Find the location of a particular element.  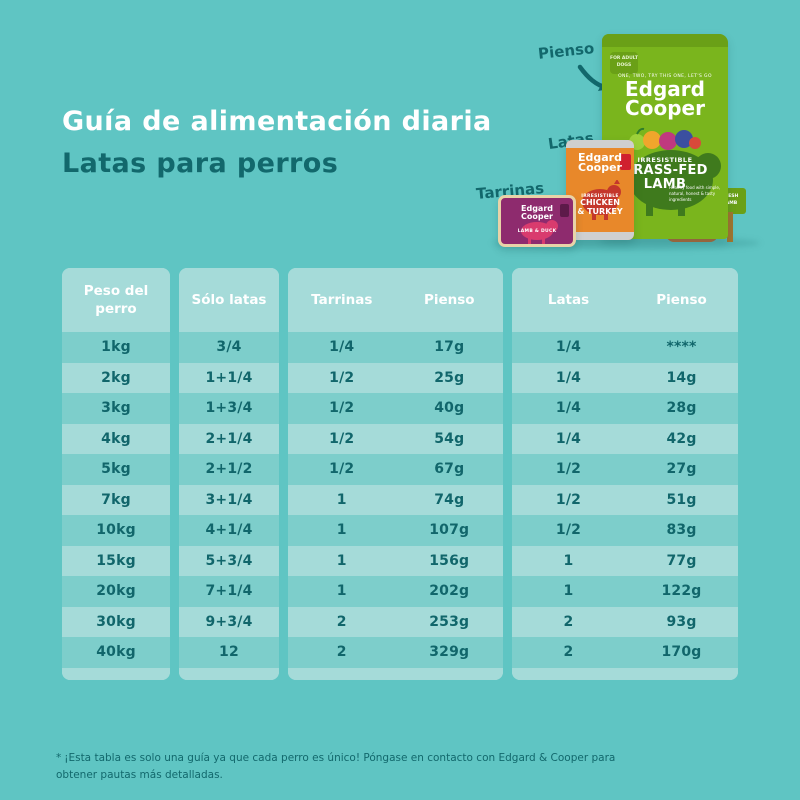

table-row: 1/2 40g is located at coordinates (395, 408).